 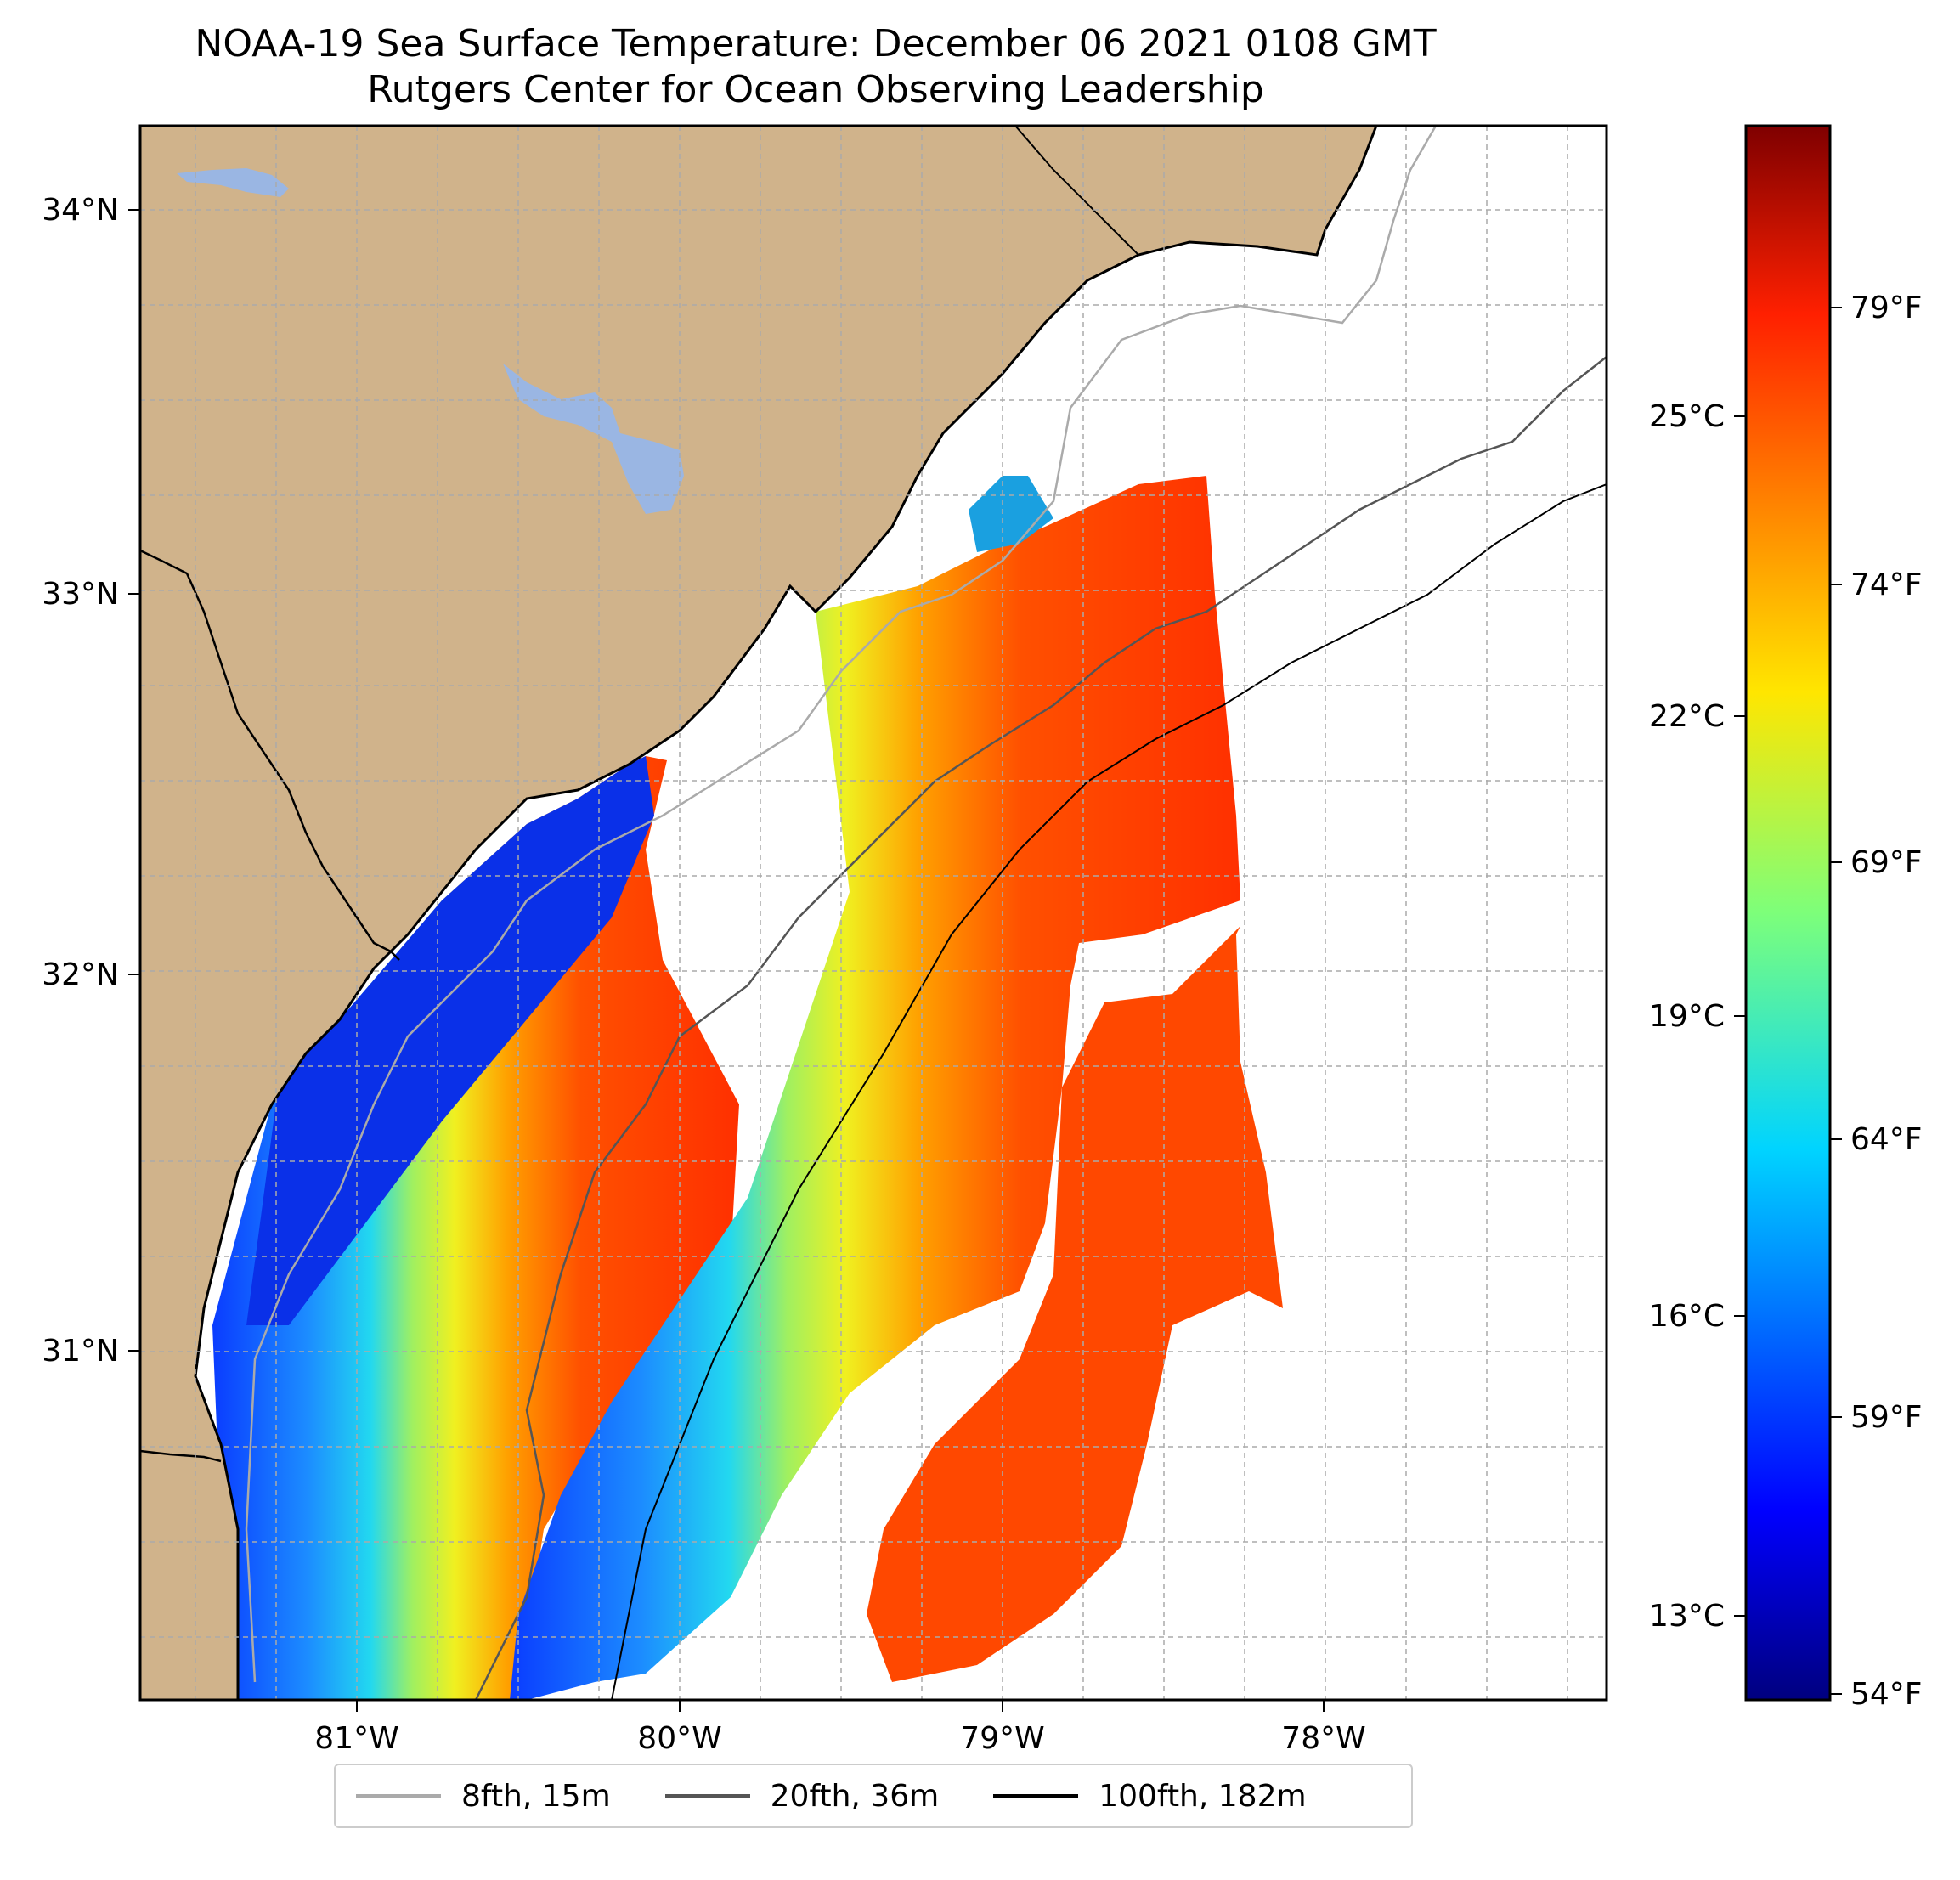 I want to click on lon-label: 79°W, so click(x=1002, y=1739).